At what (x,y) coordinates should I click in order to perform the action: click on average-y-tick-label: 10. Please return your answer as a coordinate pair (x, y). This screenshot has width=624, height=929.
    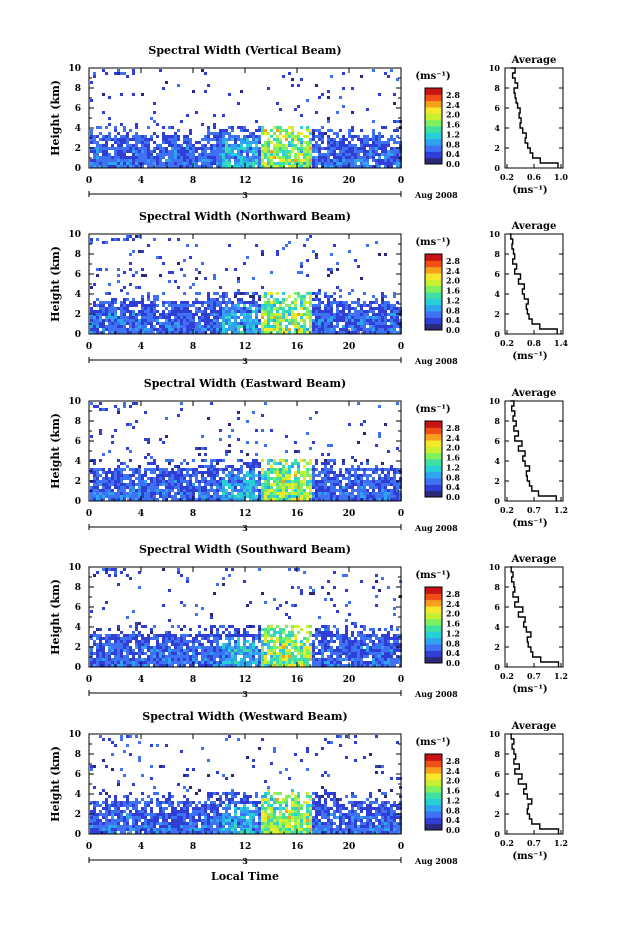
    Looking at the image, I should click on (495, 734).